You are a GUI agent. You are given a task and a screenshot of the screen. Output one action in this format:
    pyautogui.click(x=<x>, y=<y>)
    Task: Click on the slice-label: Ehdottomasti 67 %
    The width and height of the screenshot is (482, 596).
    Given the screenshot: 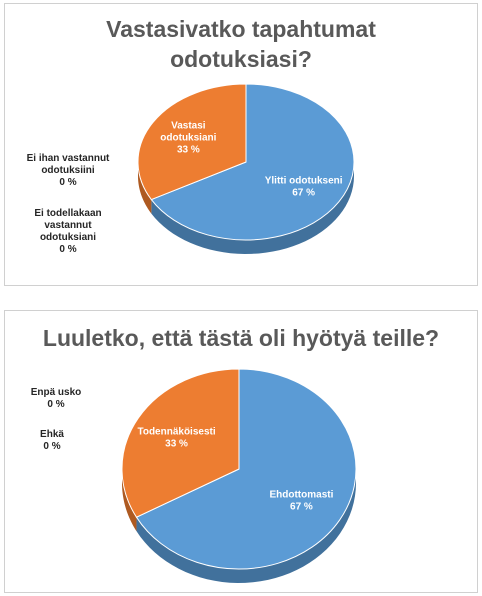 What is the action you would take?
    pyautogui.click(x=301, y=501)
    